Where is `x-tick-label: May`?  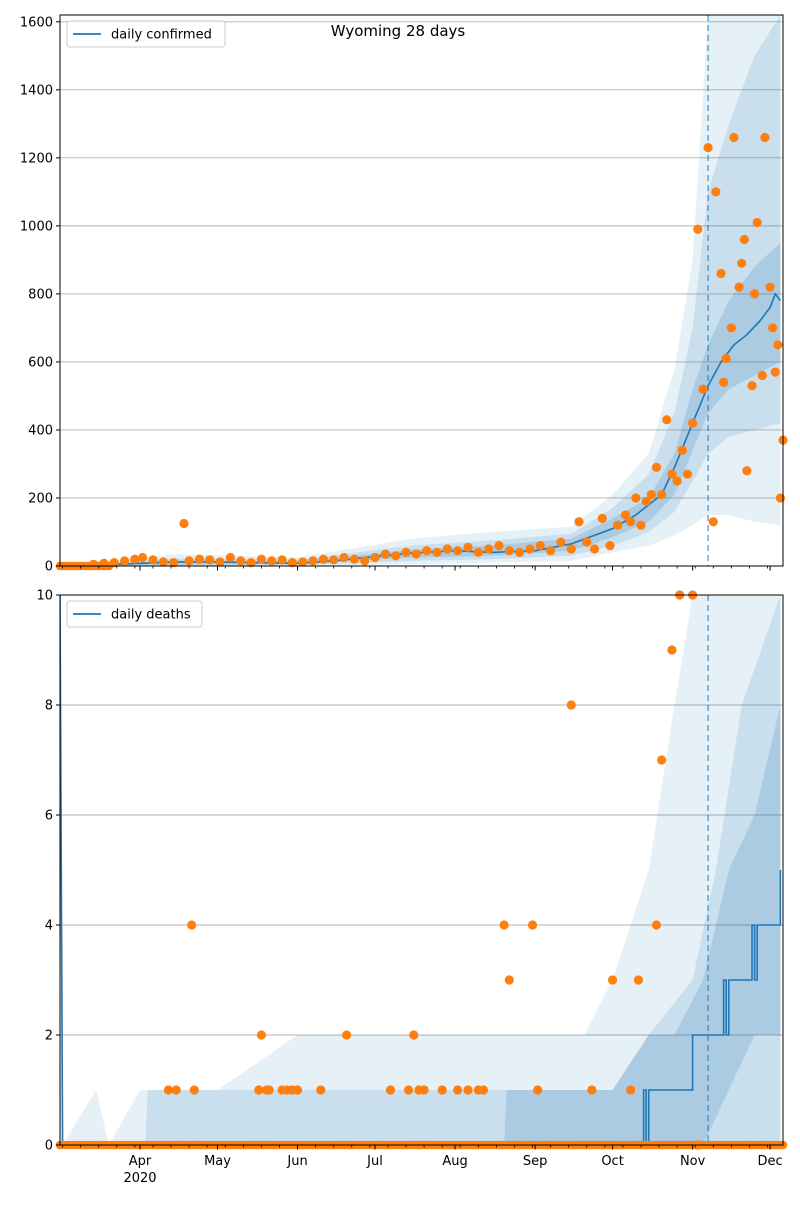 x-tick-label: May is located at coordinates (217, 1161).